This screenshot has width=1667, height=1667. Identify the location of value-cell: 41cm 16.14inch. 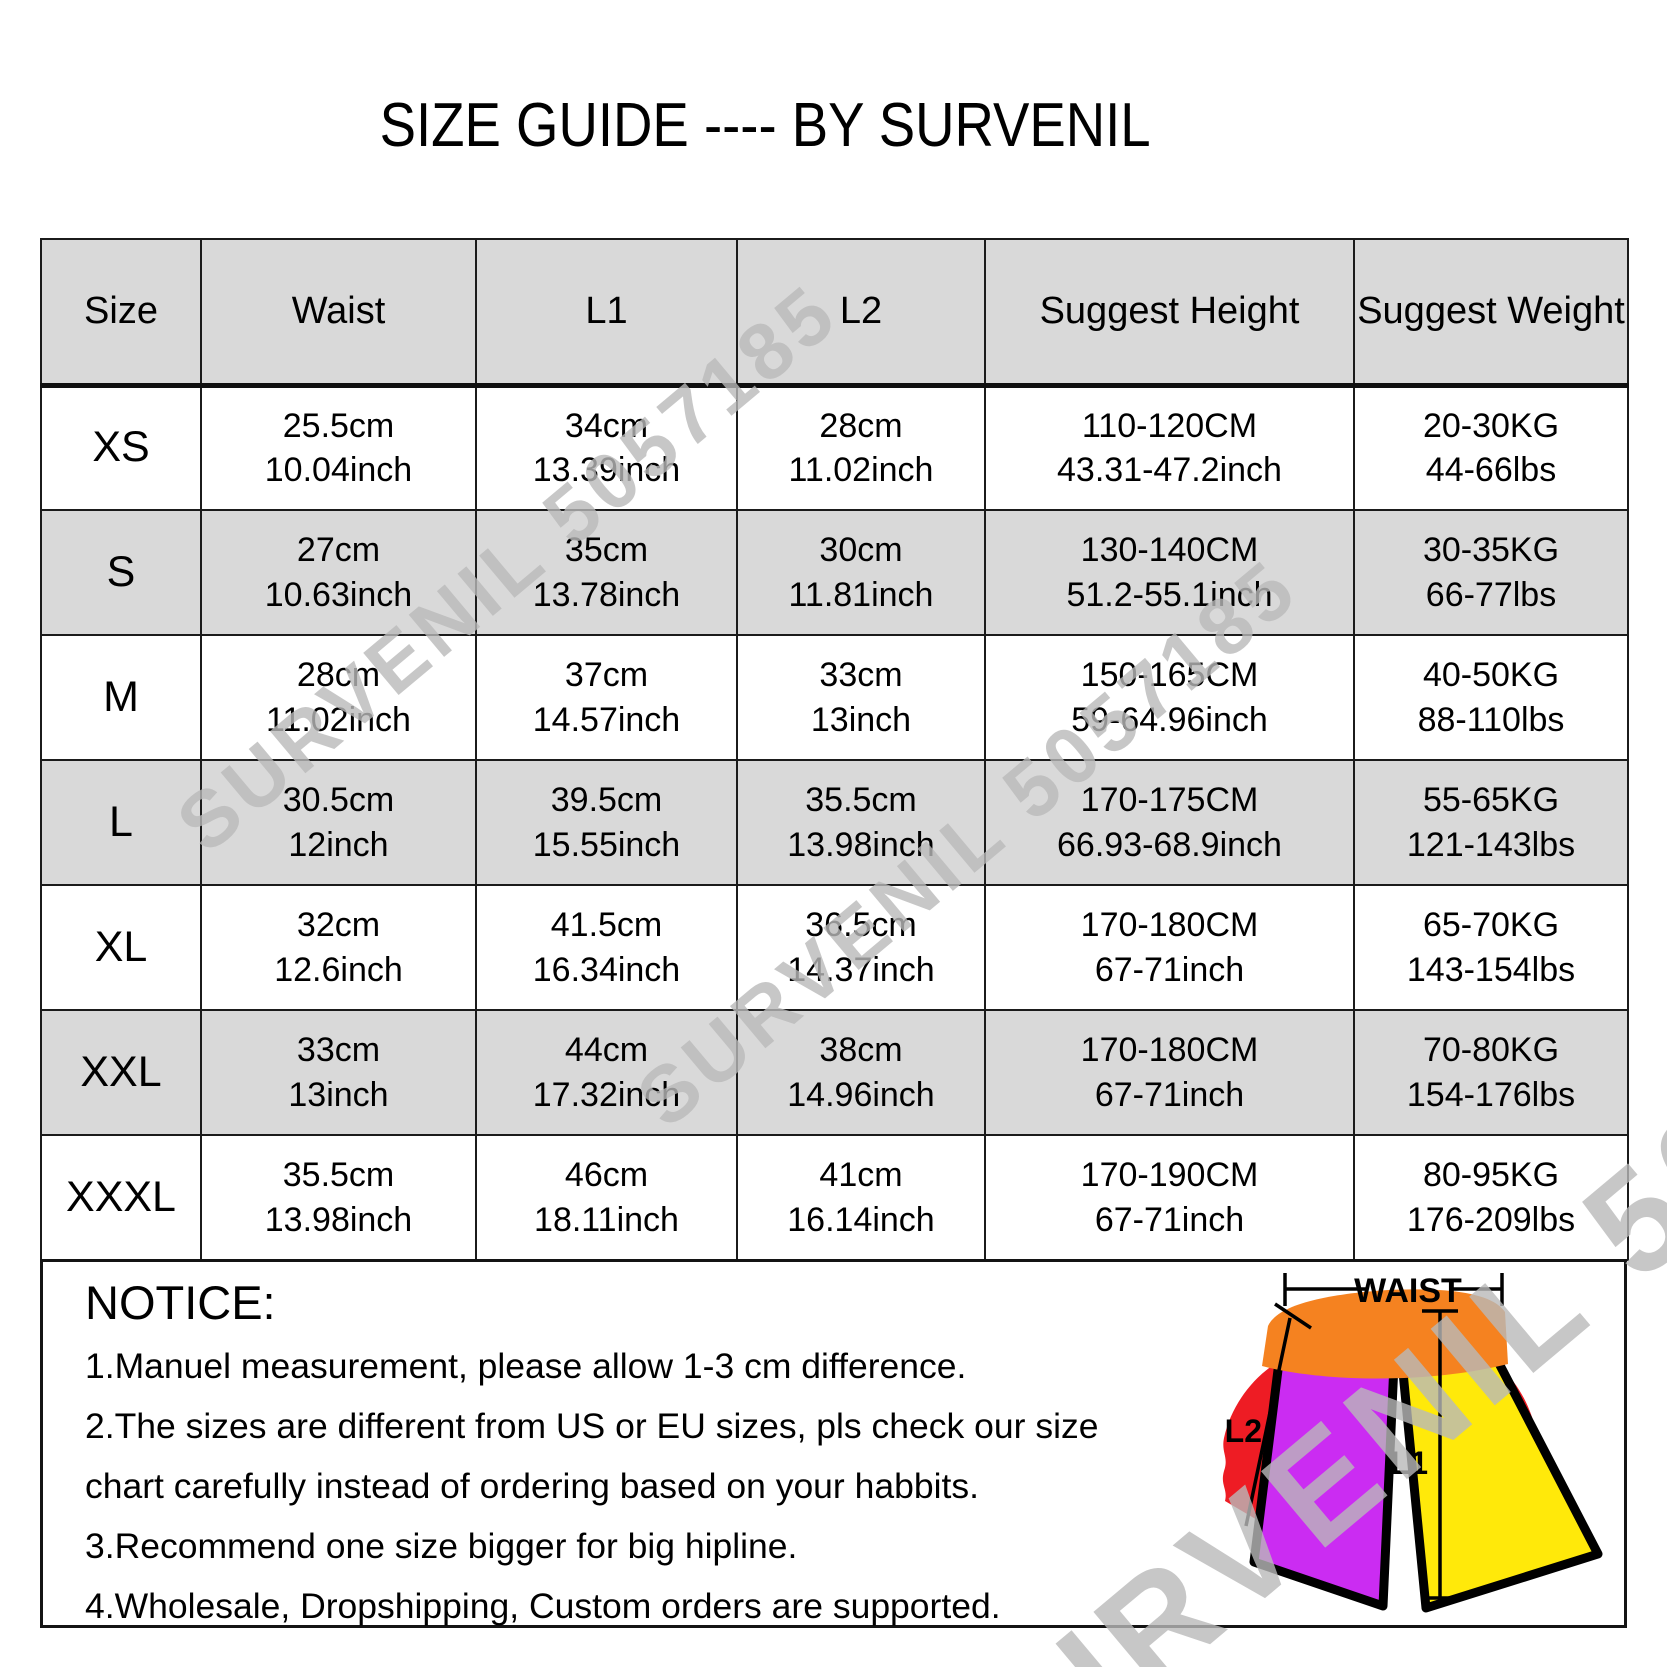
(861, 1197).